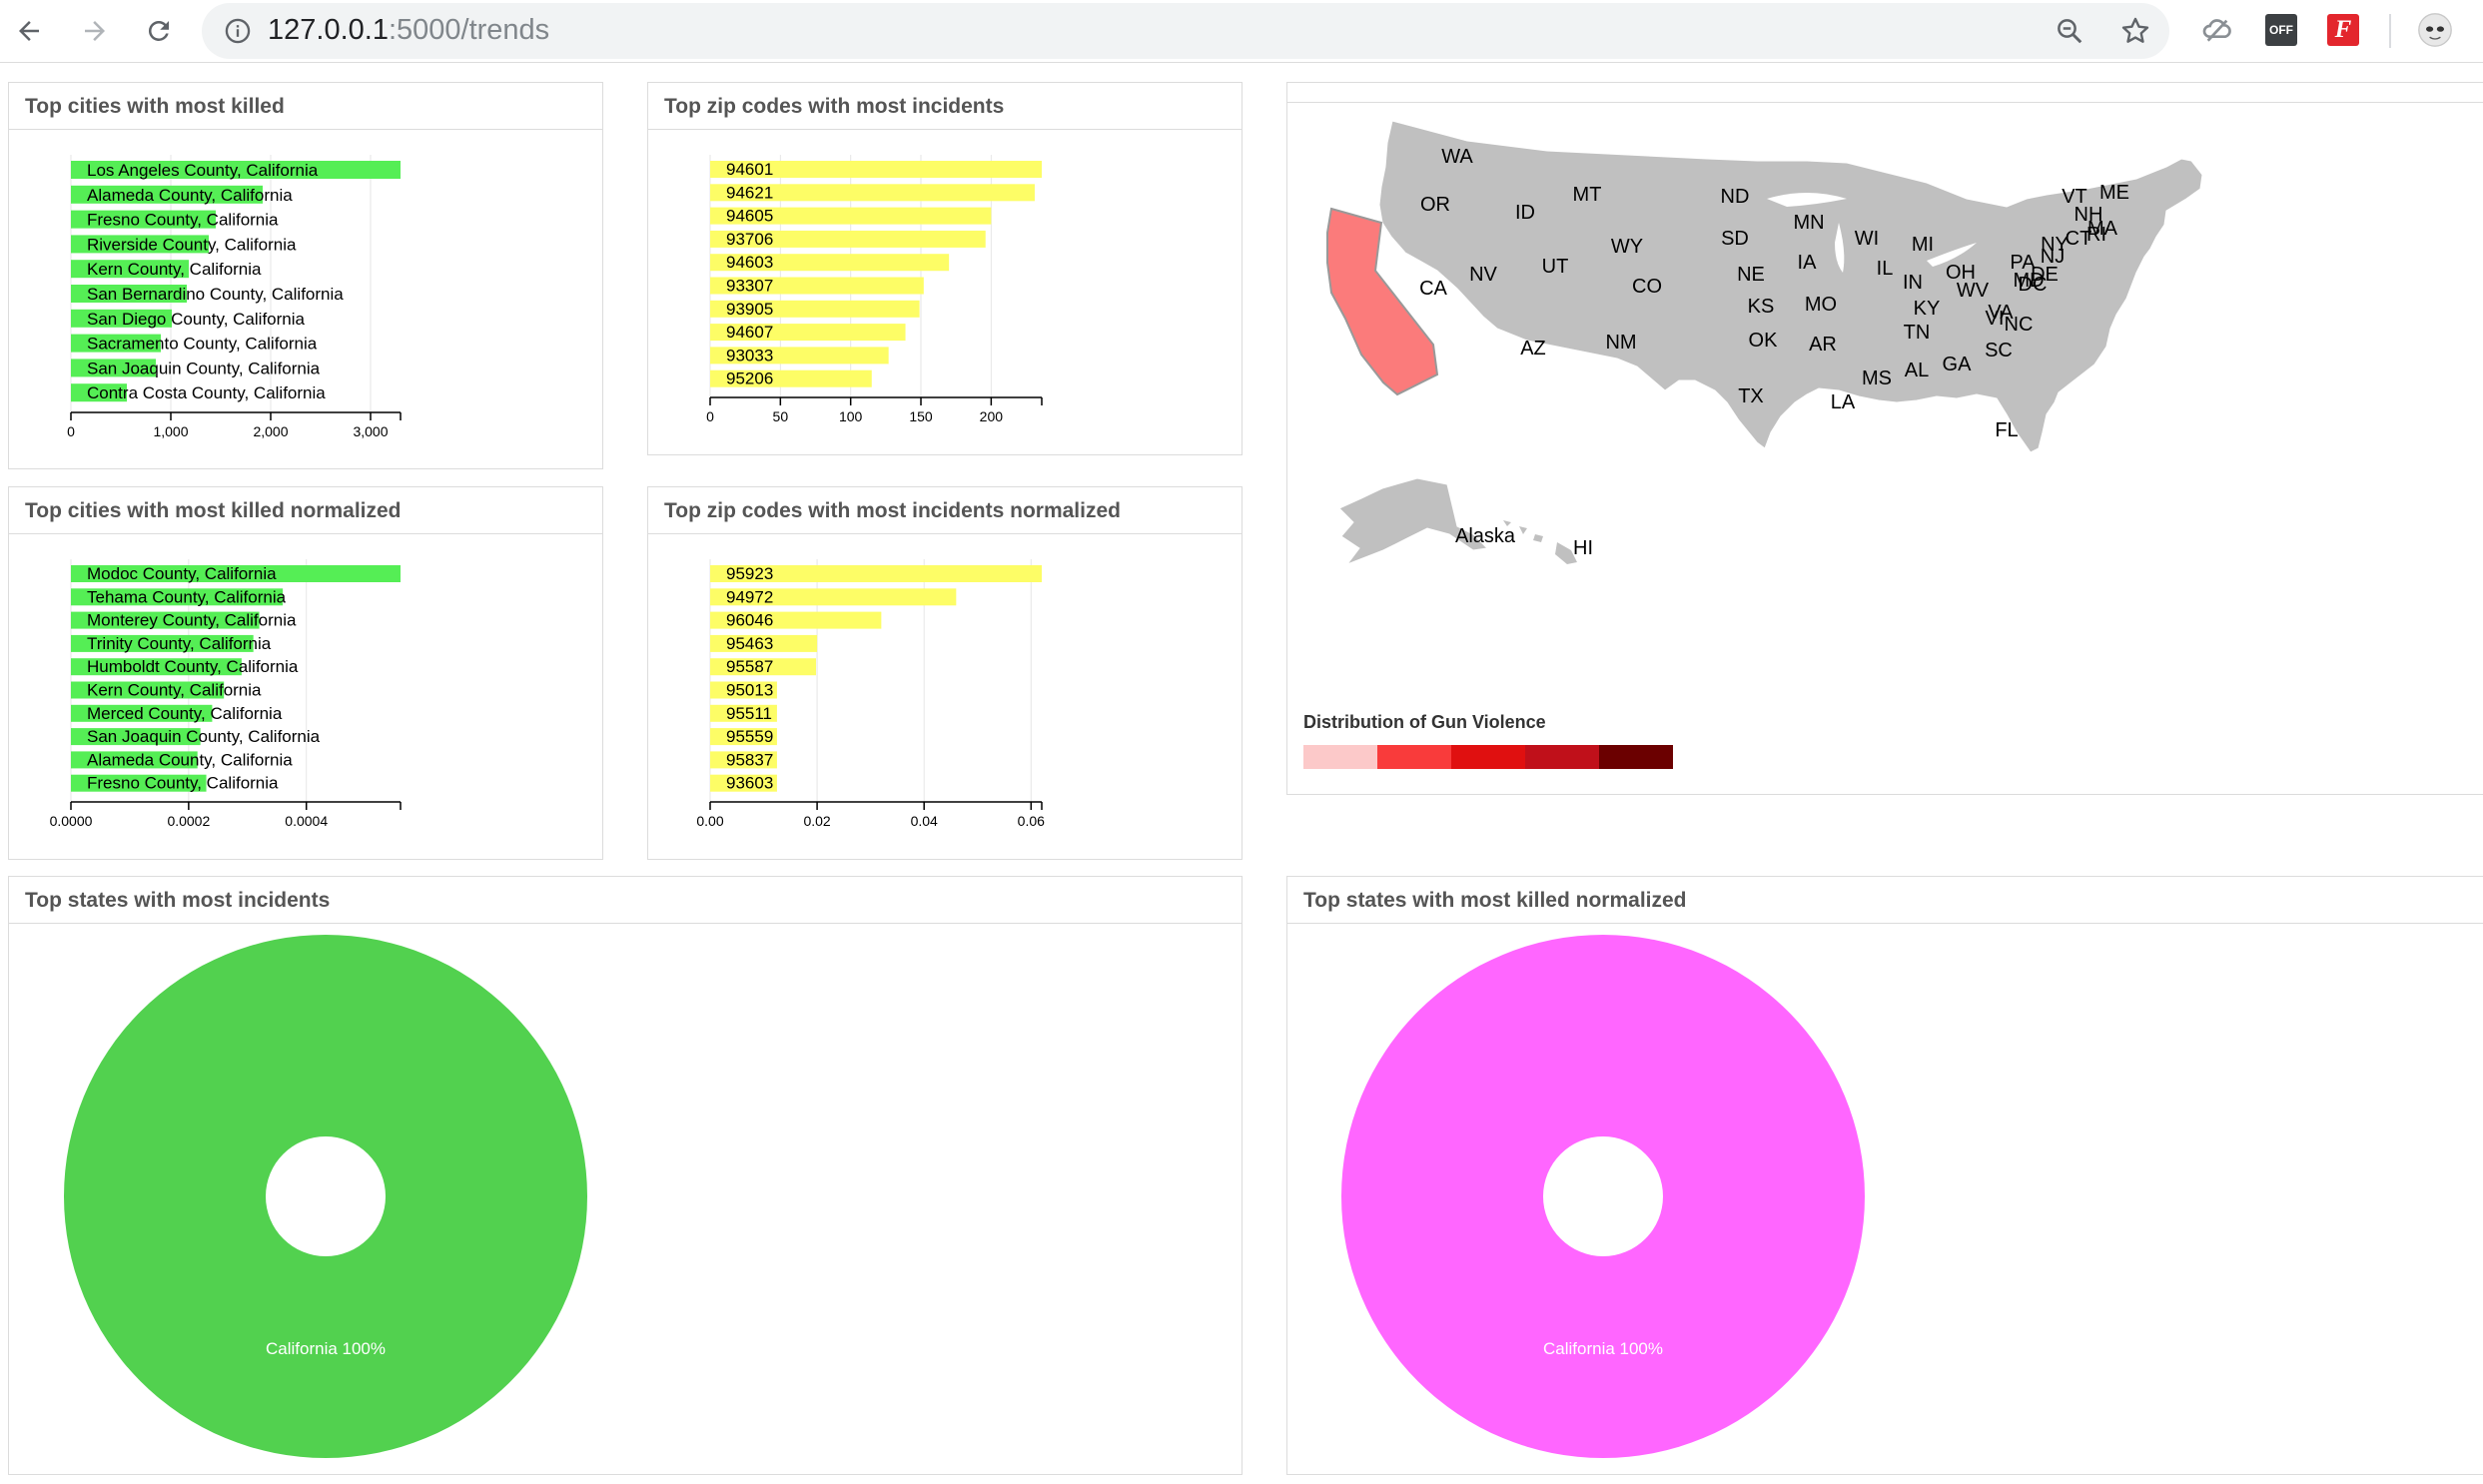  What do you see at coordinates (188, 821) in the screenshot?
I see `x-tick-label: 0.0002` at bounding box center [188, 821].